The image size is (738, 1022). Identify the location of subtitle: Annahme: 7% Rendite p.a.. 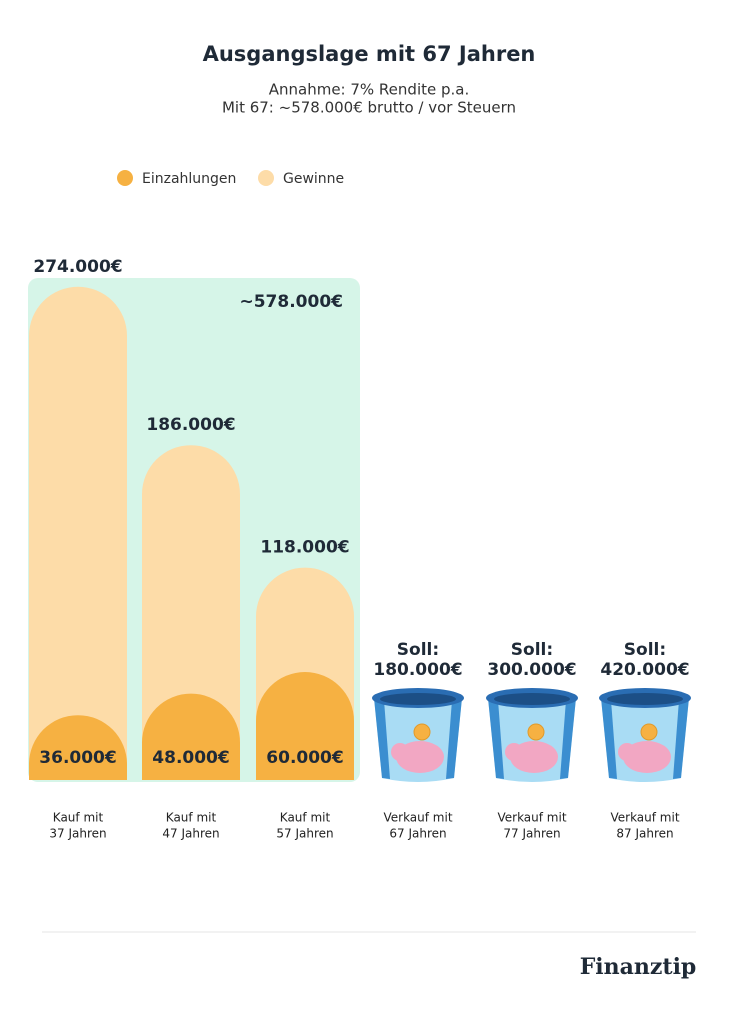
(369, 90).